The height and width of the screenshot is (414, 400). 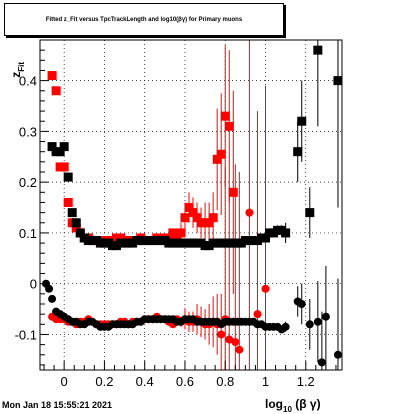 What do you see at coordinates (293, 405) in the screenshot?
I see `x-axis-label: log10 (β γ)` at bounding box center [293, 405].